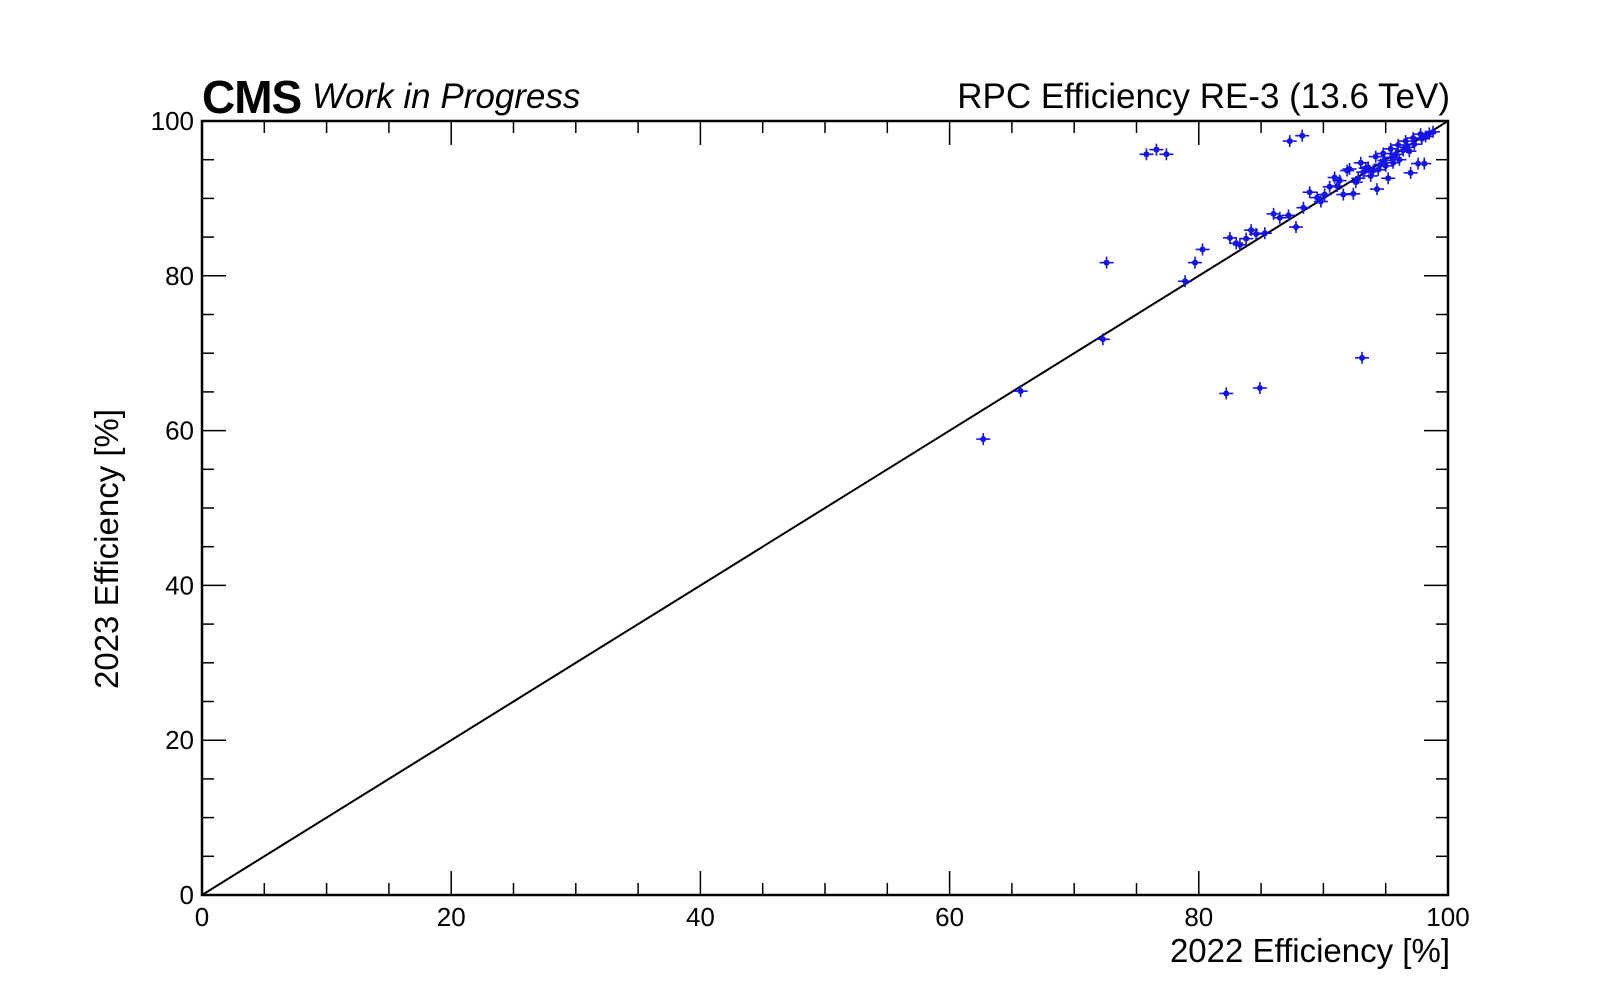 Image resolution: width=1600 pixels, height=1000 pixels. Describe the element at coordinates (1309, 950) in the screenshot. I see `x-axis-label: 2022 Efficiency [%]` at that location.